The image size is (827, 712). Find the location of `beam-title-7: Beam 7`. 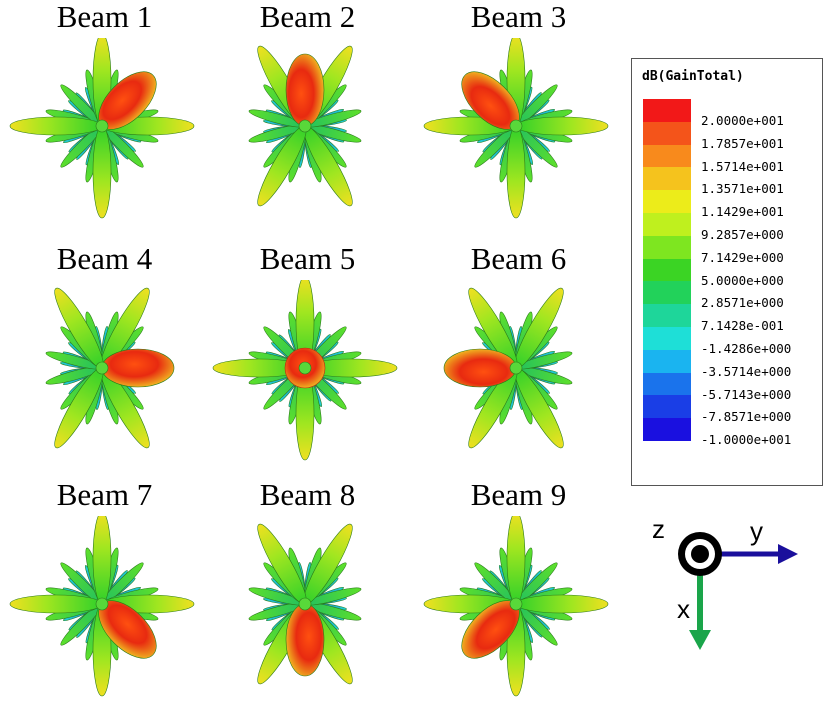

beam-title-7: Beam 7 is located at coordinates (104, 494).